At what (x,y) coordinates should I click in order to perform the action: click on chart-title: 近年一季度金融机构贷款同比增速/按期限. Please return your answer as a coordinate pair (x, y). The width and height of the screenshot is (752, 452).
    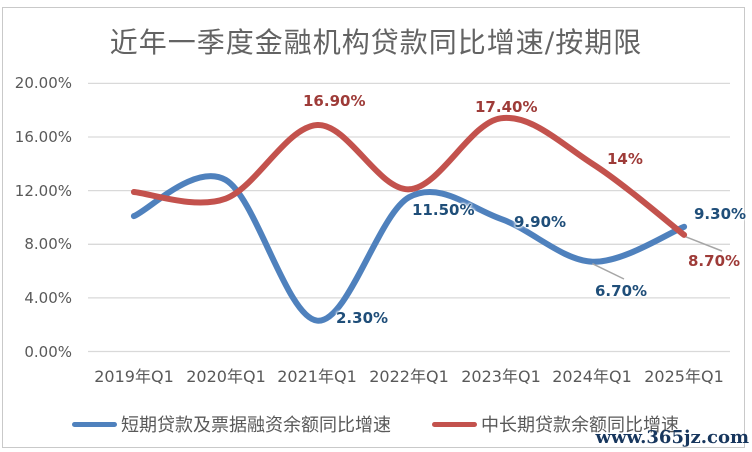
    Looking at the image, I should click on (376, 42).